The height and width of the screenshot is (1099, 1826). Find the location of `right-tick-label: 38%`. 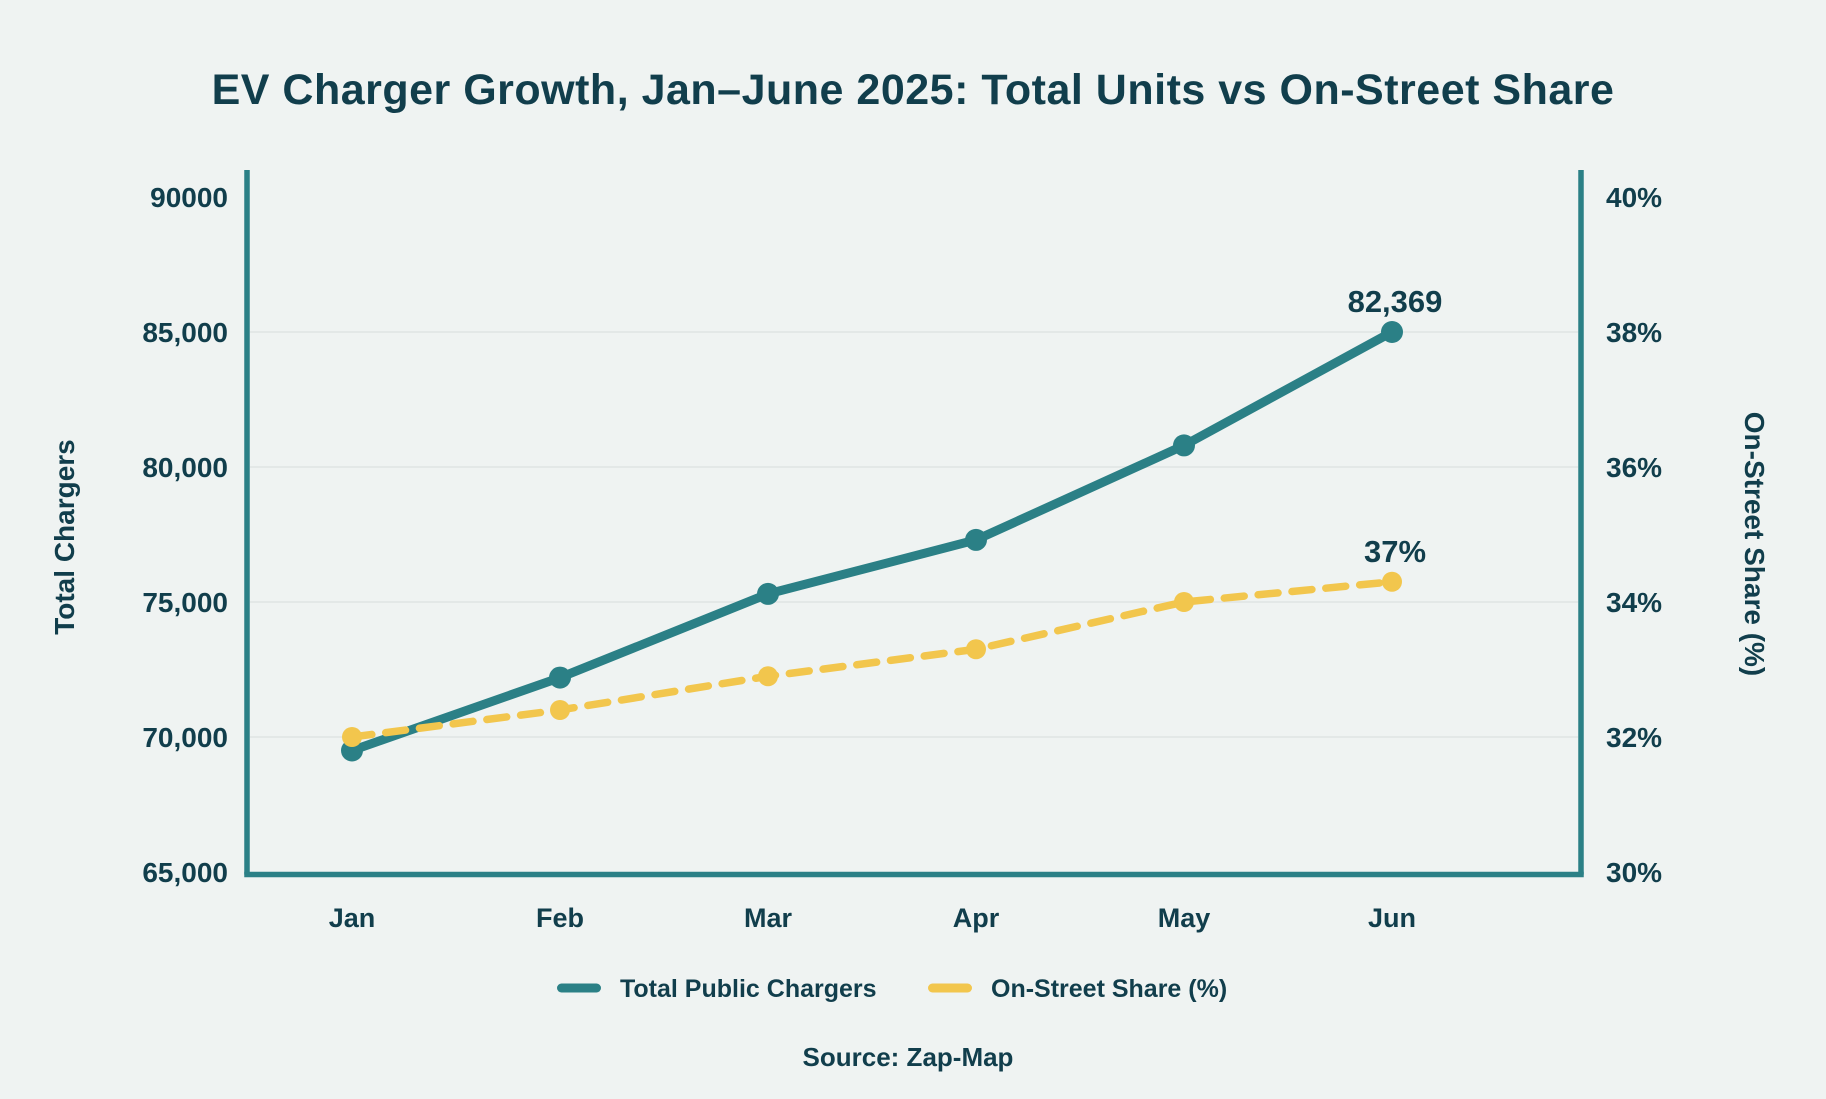

right-tick-label: 38% is located at coordinates (1634, 332).